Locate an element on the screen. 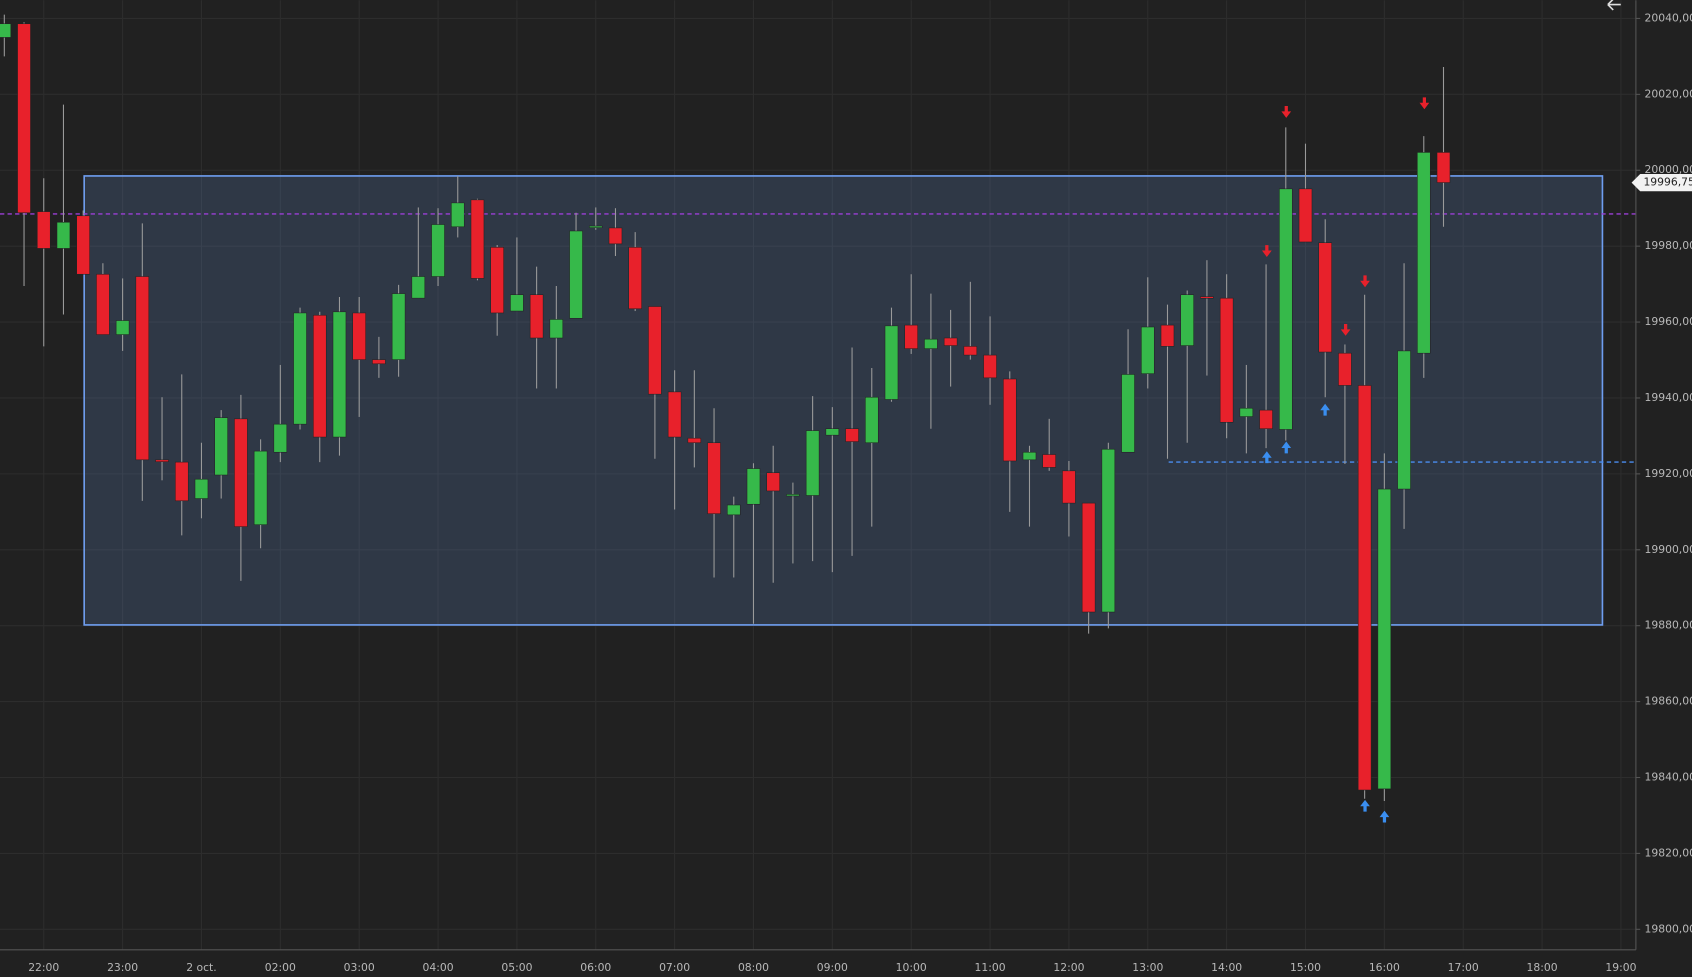 The width and height of the screenshot is (1692, 977). last-price-tag is located at coordinates (1661, 182).